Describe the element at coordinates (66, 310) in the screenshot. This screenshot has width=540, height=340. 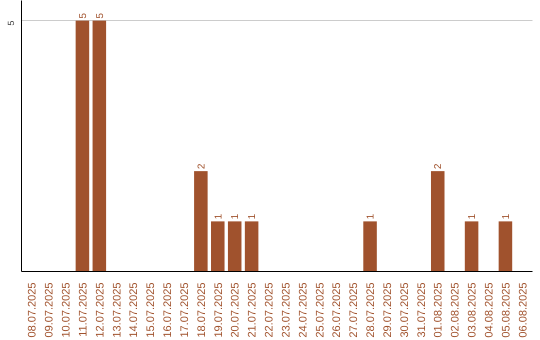
I see `x-tick-label: 10.07.2025` at that location.